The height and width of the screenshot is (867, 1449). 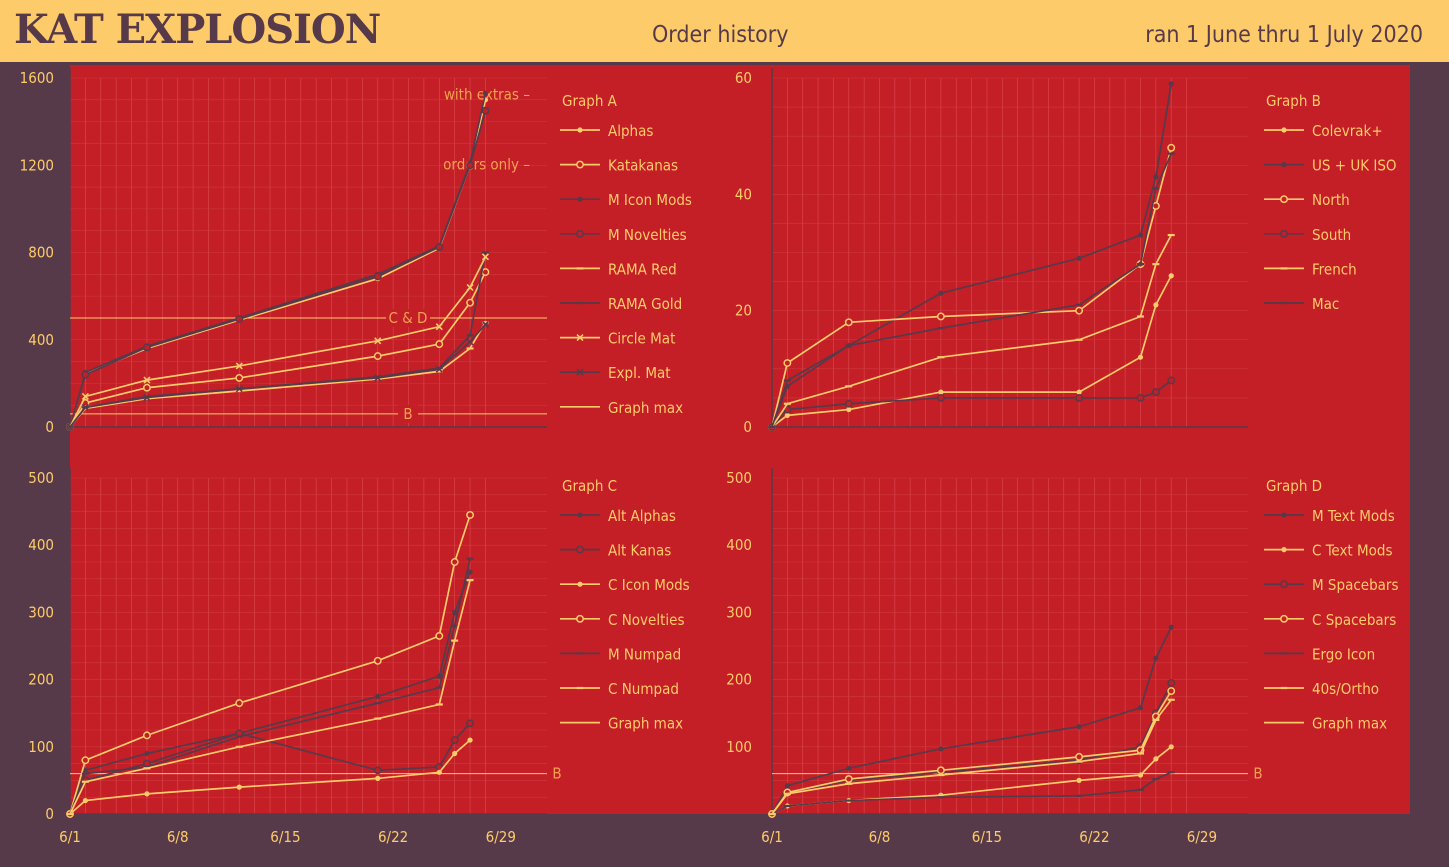 I want to click on series-c-novelties, so click(x=270, y=664).